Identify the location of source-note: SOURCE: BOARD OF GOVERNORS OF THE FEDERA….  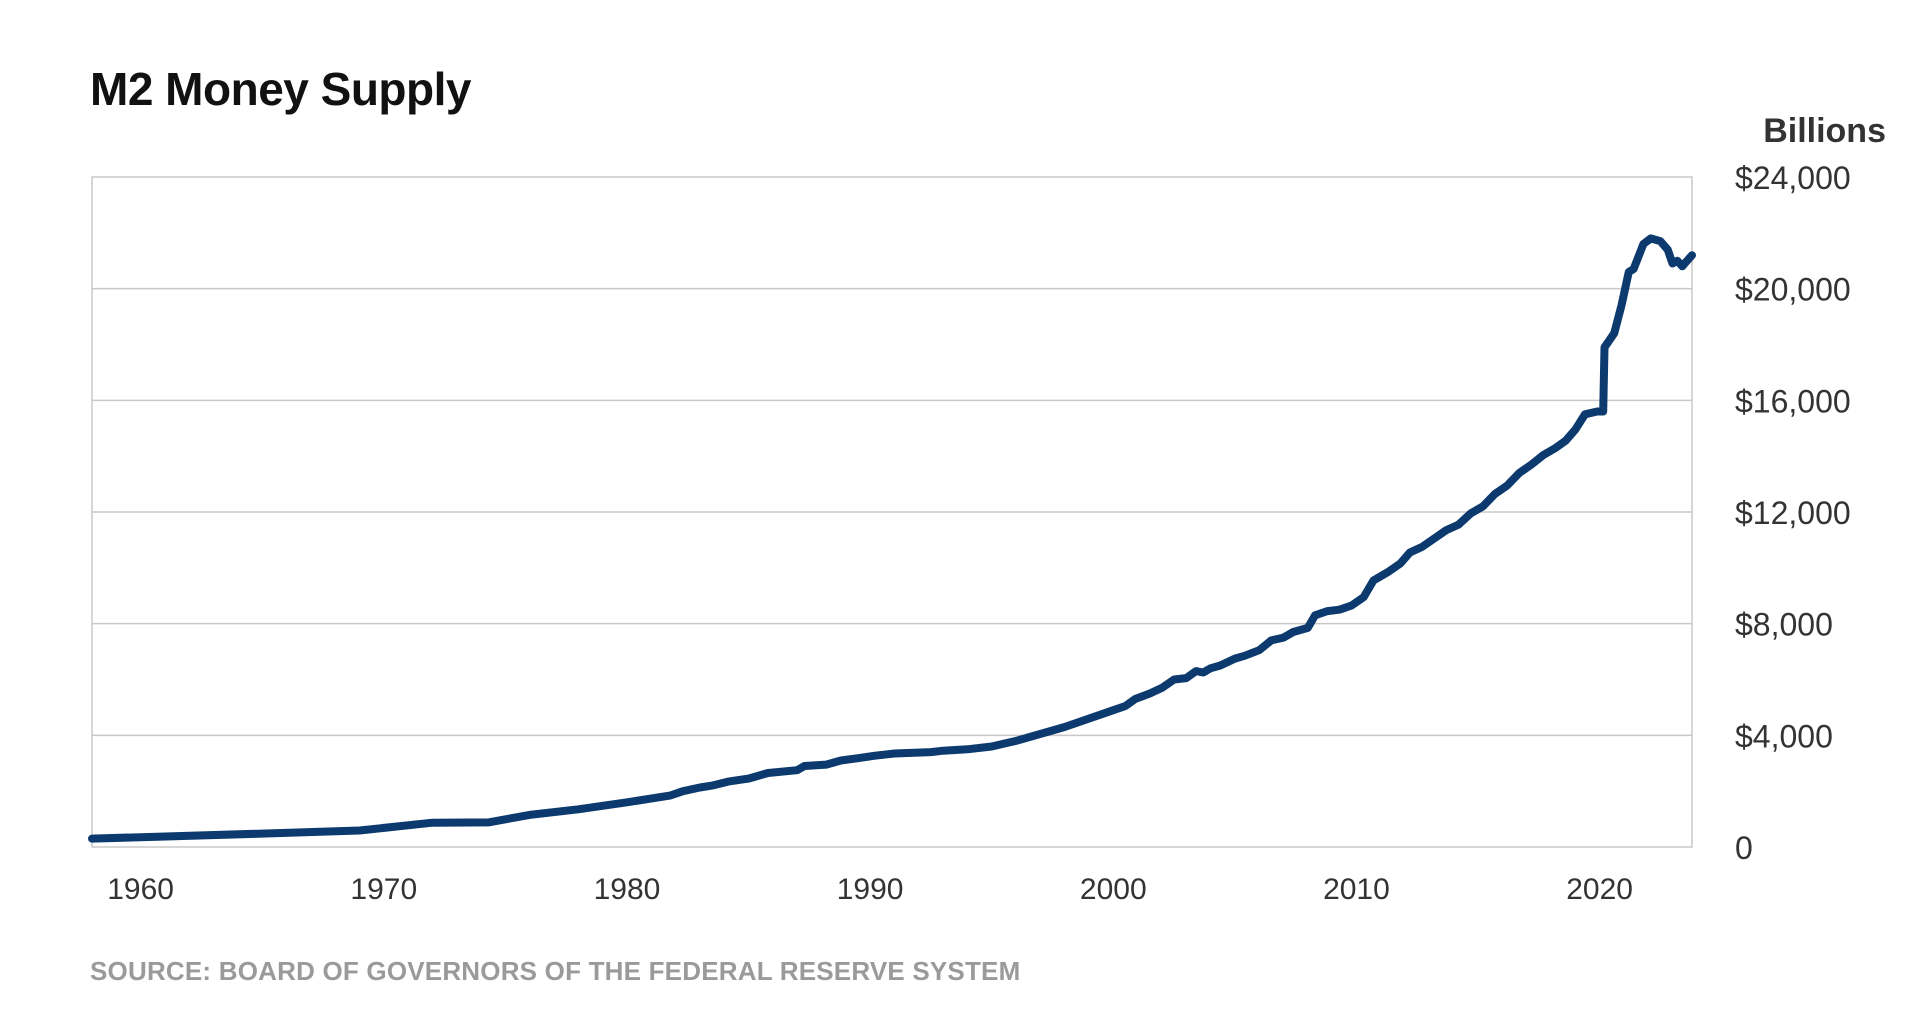
(555, 971).